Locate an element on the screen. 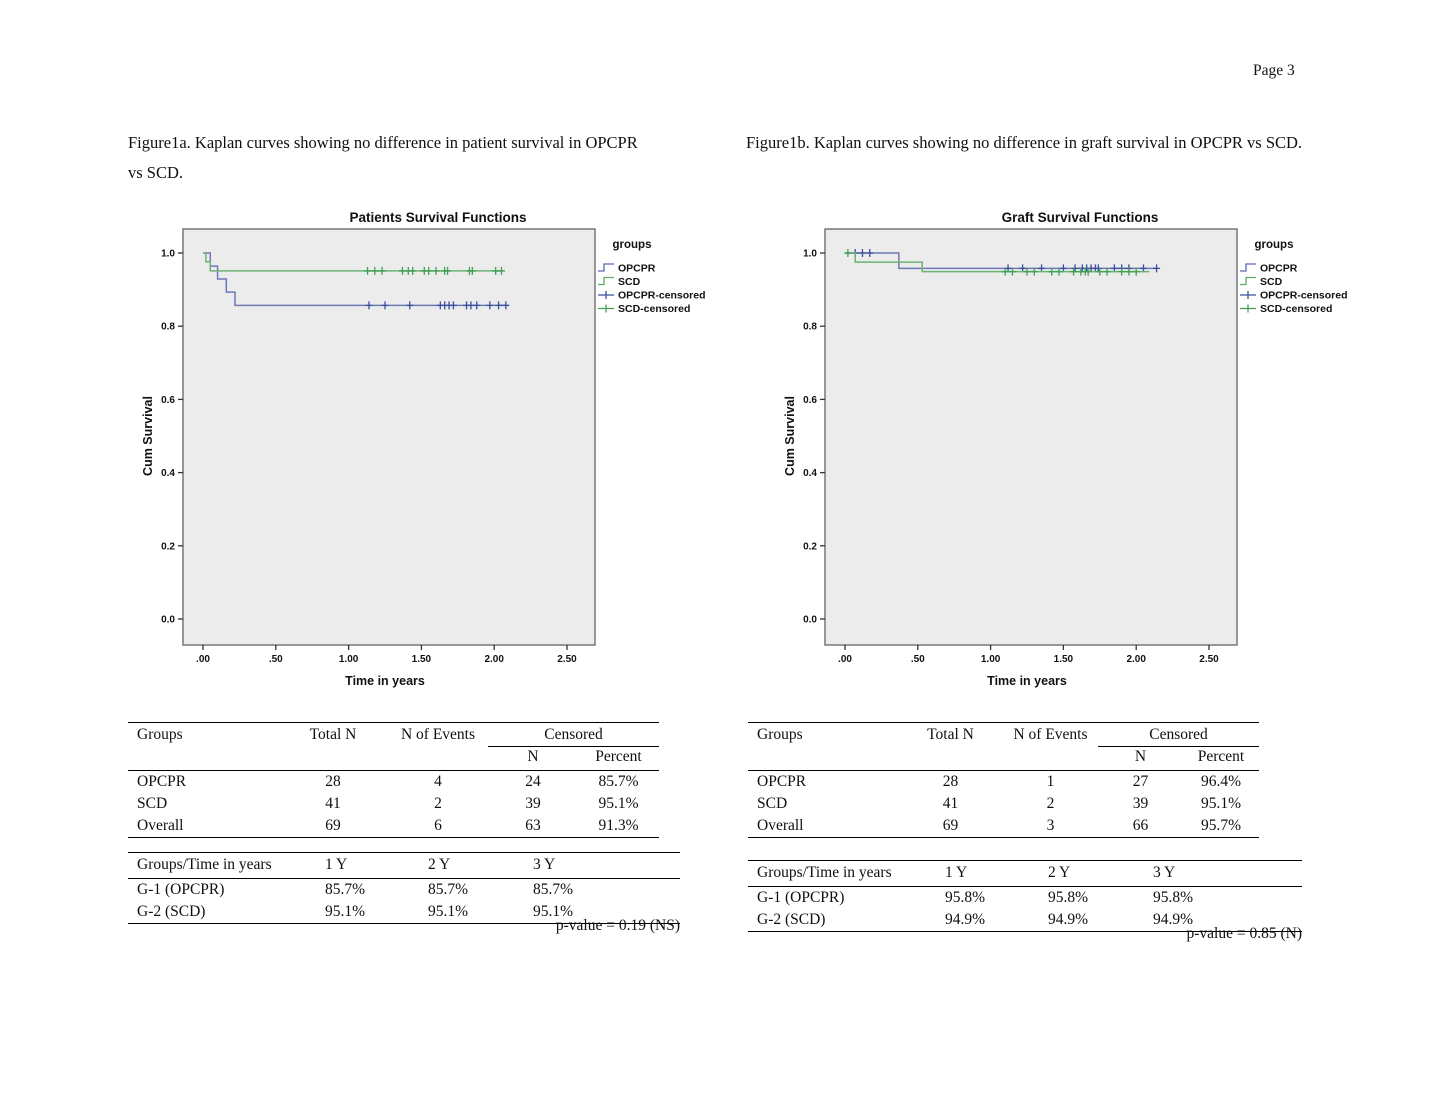 This screenshot has width=1429, height=1104. legend-item-label: OPCPR is located at coordinates (1279, 269).